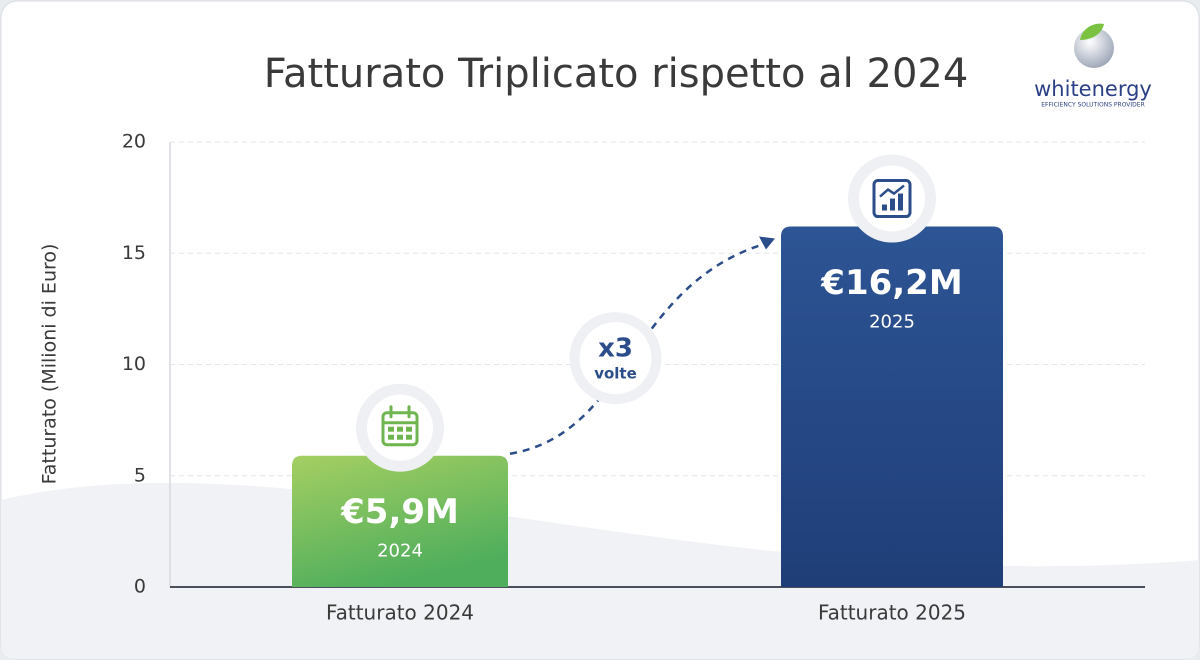  I want to click on x-tick-label: Fatturato 2025, so click(892, 613).